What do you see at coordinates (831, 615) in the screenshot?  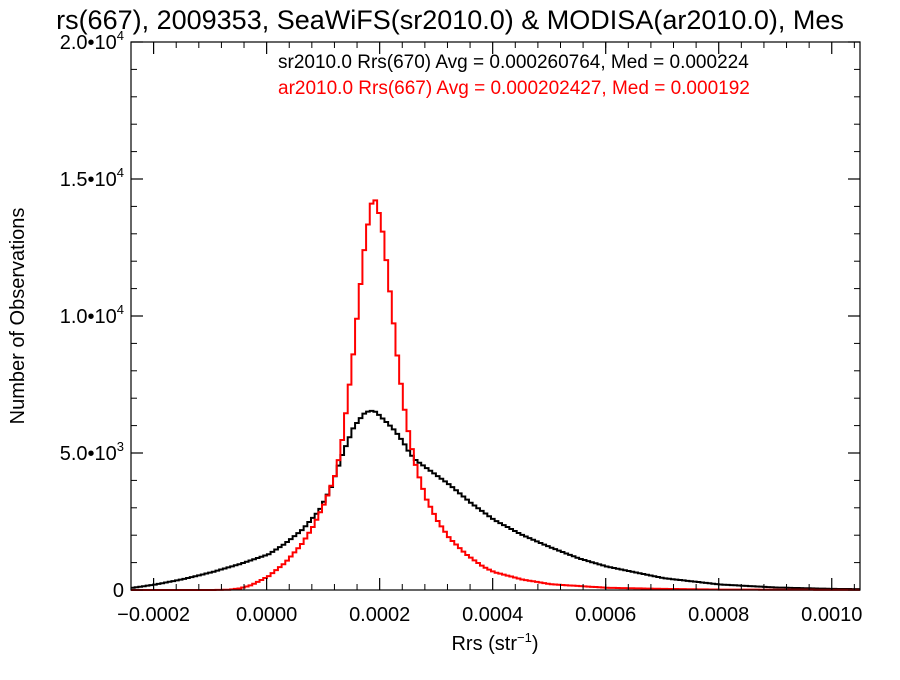 I see `x-tick-label: 0.0010` at bounding box center [831, 615].